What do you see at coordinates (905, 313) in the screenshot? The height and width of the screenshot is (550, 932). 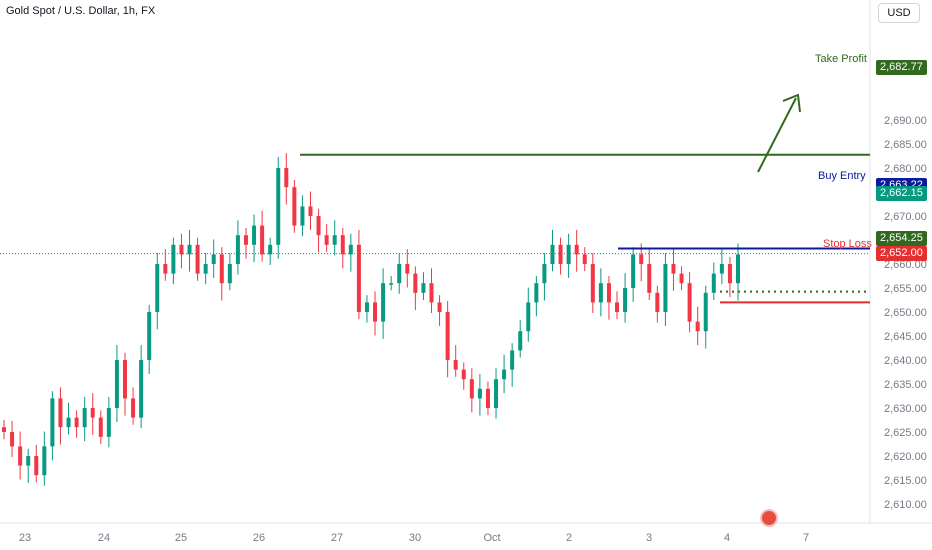 I see `y-tick-label: 2,650.00` at bounding box center [905, 313].